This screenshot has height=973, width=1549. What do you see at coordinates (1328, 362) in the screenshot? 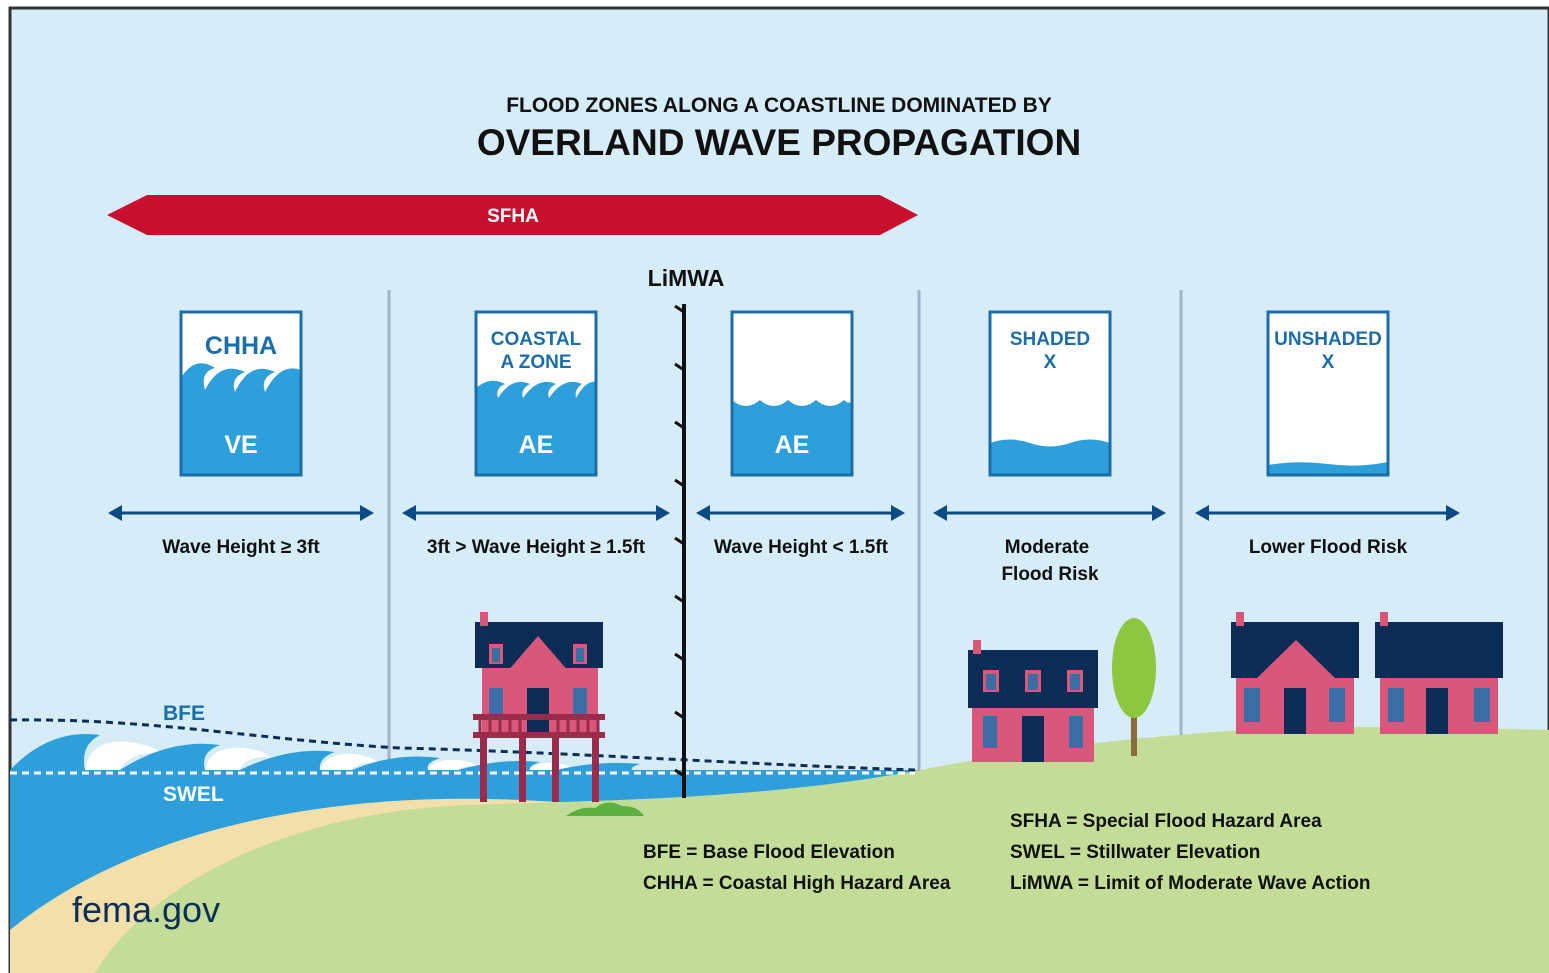
I see `zone-5-title-line2: X` at bounding box center [1328, 362].